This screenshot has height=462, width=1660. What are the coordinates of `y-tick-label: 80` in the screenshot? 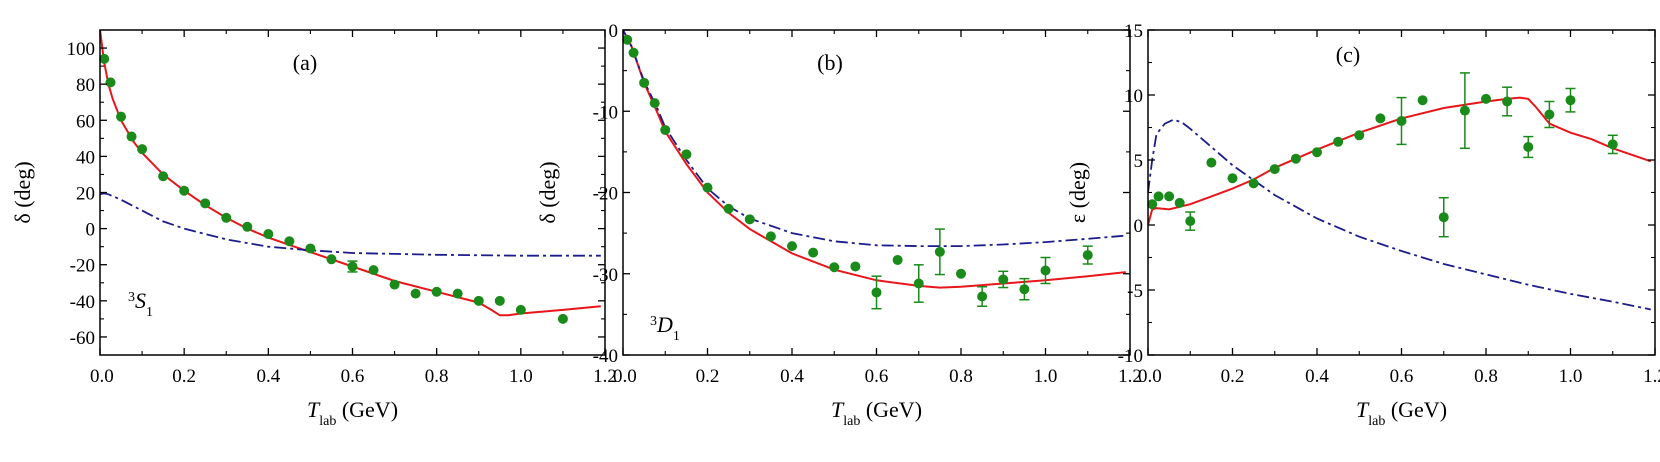 It's located at (85, 85).